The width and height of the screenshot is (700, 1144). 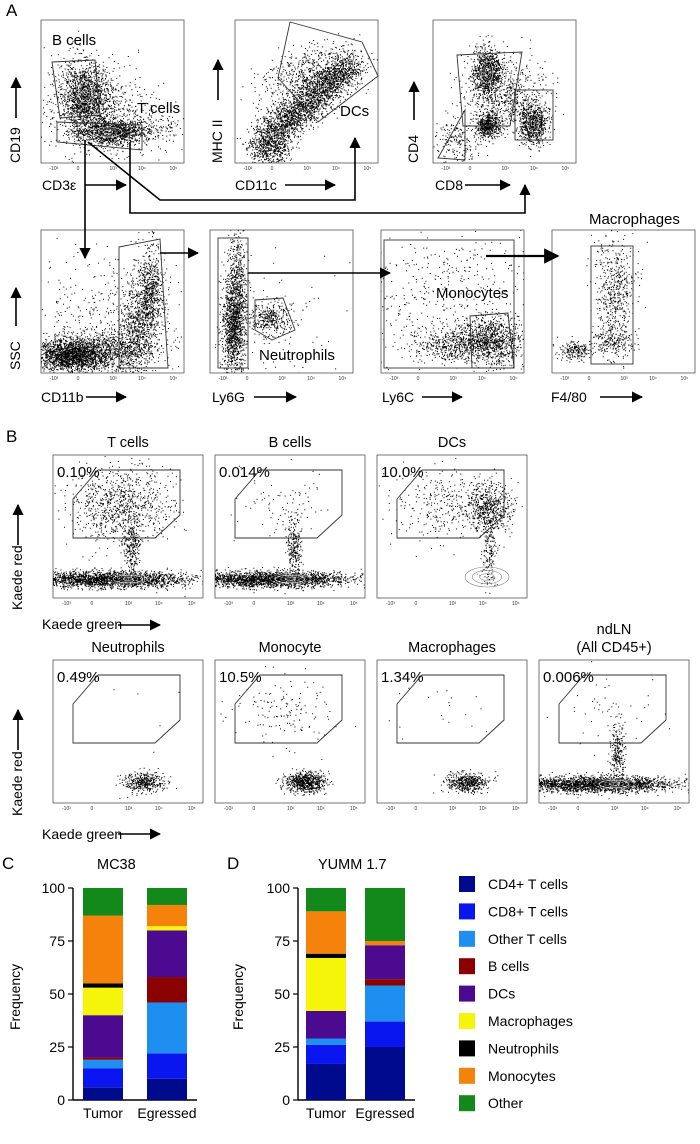 What do you see at coordinates (613, 648) in the screenshot?
I see `plot-subtitle: (All CD45+)` at bounding box center [613, 648].